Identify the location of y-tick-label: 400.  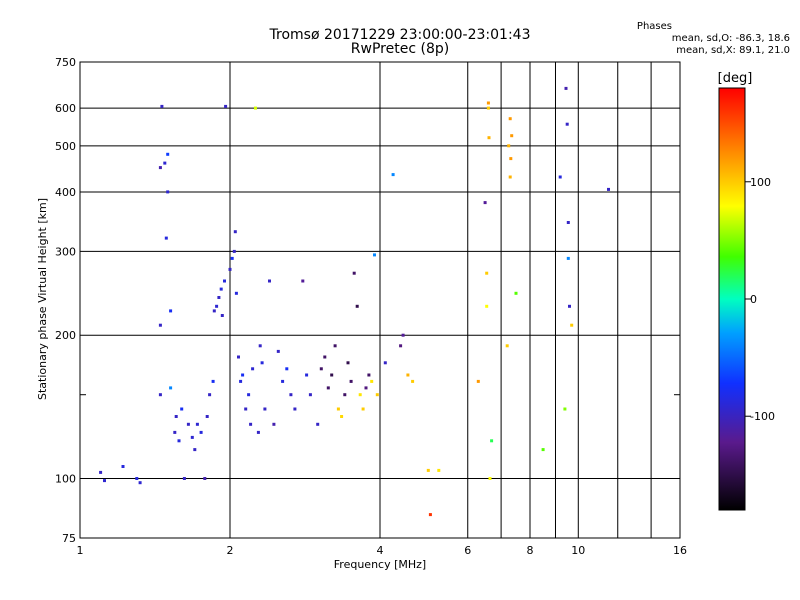
(65, 192).